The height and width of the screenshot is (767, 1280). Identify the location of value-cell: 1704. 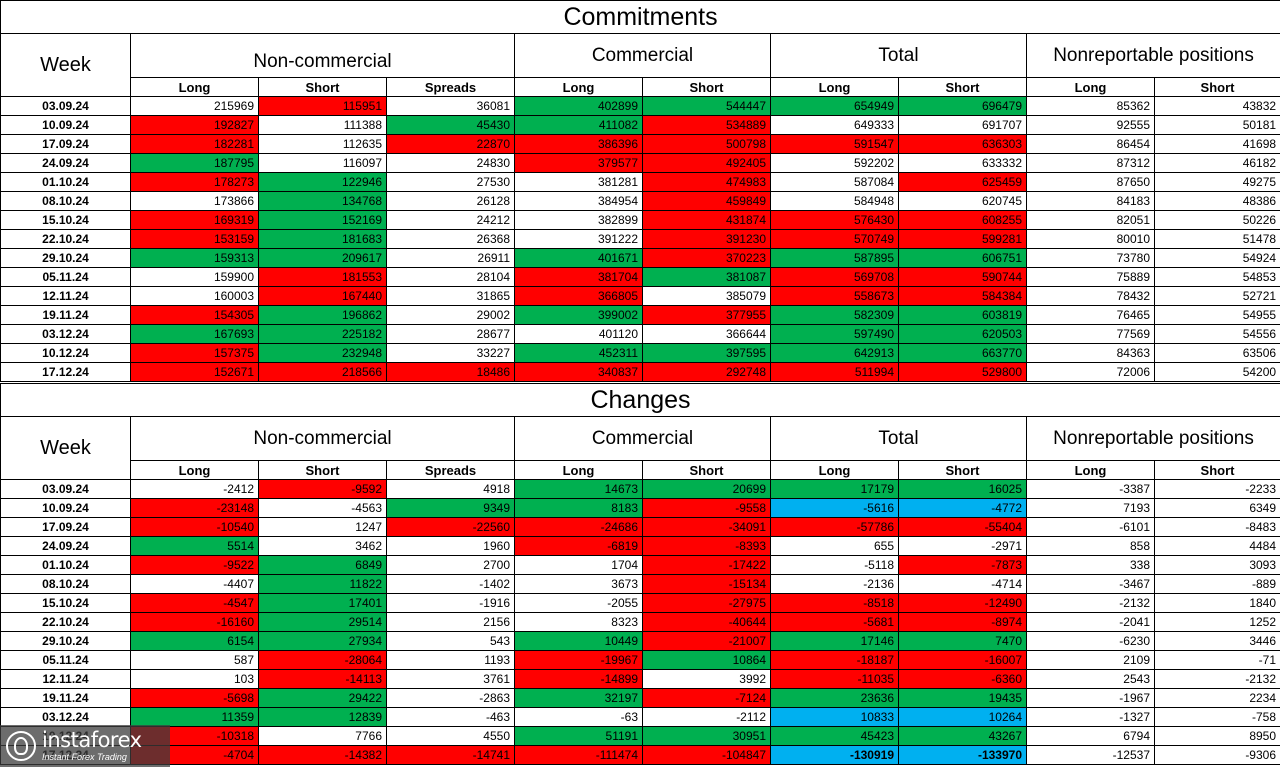
(578, 565).